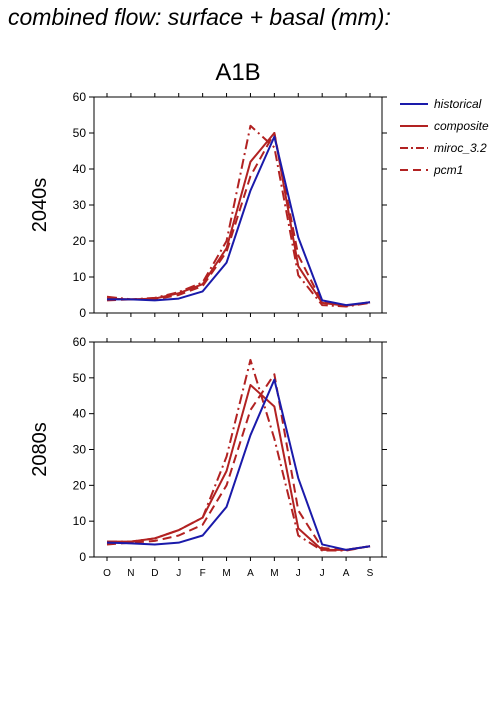 This screenshot has width=501, height=709. Describe the element at coordinates (370, 573) in the screenshot. I see `x-tick-label: S` at that location.